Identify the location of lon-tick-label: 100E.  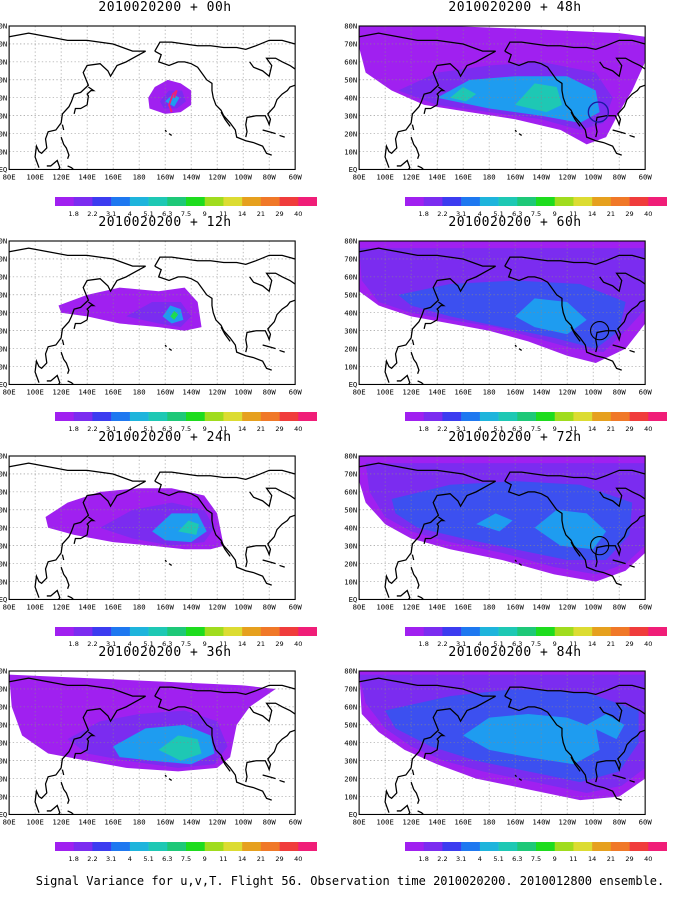
(384, 606).